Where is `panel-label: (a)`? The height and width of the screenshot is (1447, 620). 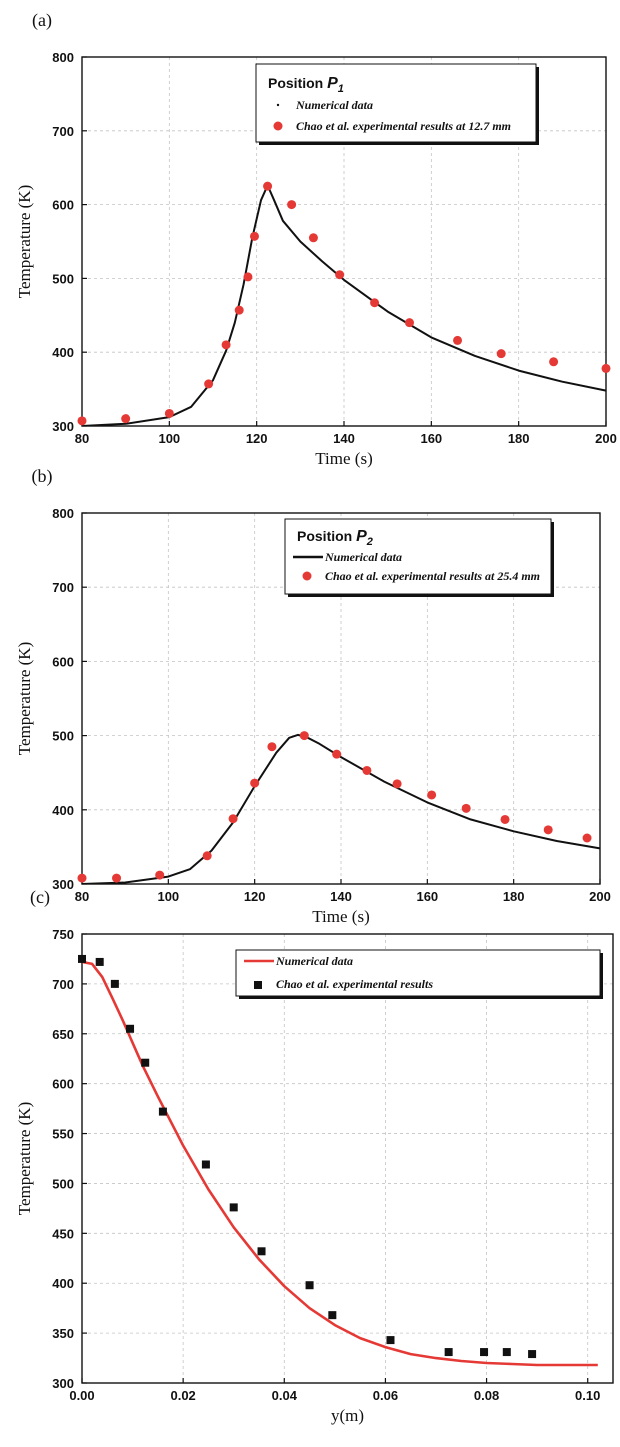
panel-label: (a) is located at coordinates (42, 20).